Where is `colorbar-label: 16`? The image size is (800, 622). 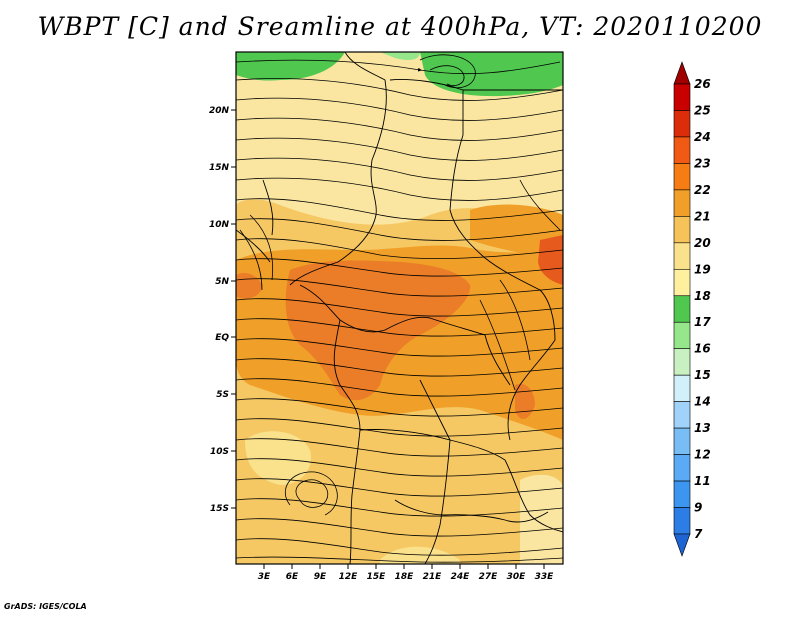
colorbar-label: 16 is located at coordinates (702, 349).